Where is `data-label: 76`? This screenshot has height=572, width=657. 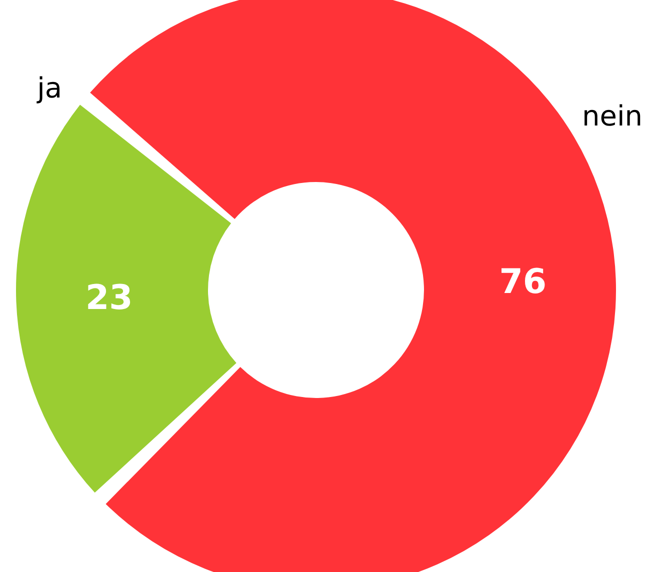
data-label: 76 is located at coordinates (523, 282).